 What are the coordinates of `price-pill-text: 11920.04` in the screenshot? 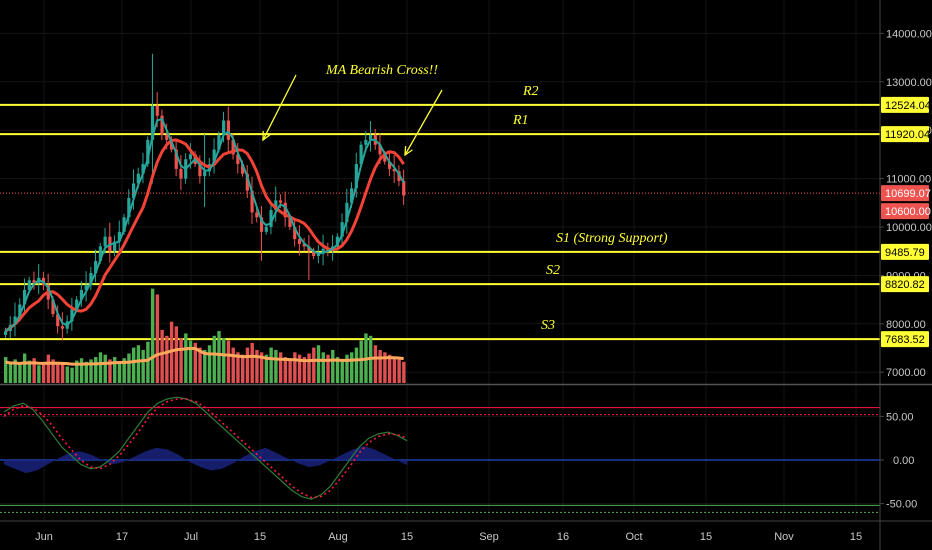 It's located at (907, 135).